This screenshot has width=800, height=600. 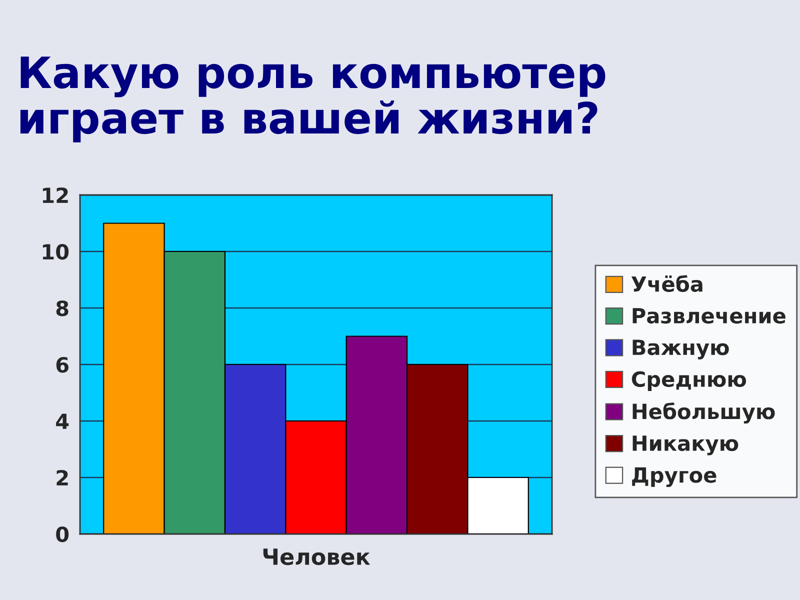 What do you see at coordinates (689, 381) in the screenshot?
I see `legend-label: Среднюю` at bounding box center [689, 381].